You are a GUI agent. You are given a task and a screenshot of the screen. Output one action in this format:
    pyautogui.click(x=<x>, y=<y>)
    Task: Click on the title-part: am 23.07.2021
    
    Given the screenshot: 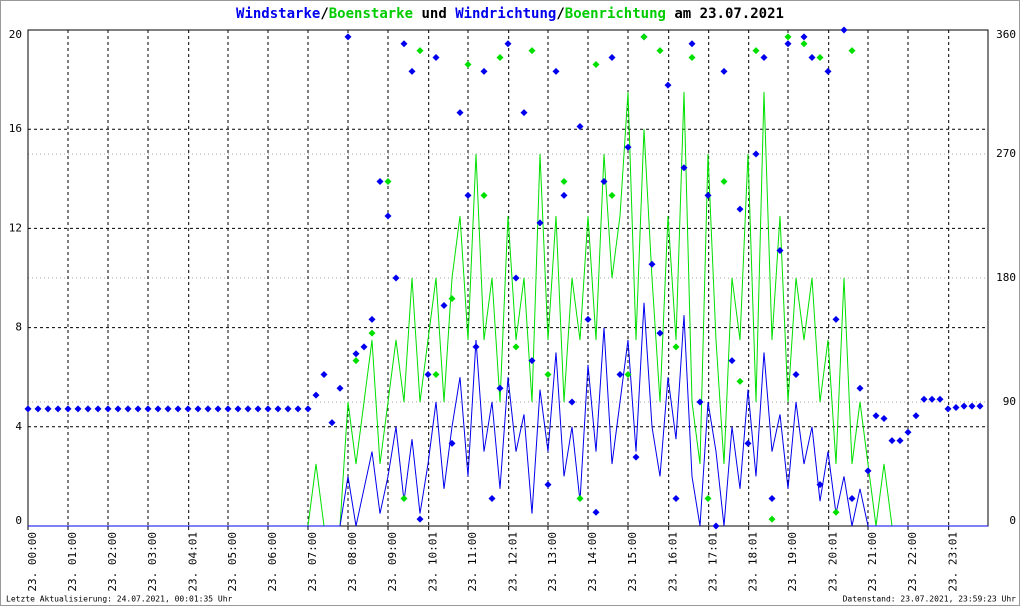 What is the action you would take?
    pyautogui.click(x=725, y=14)
    